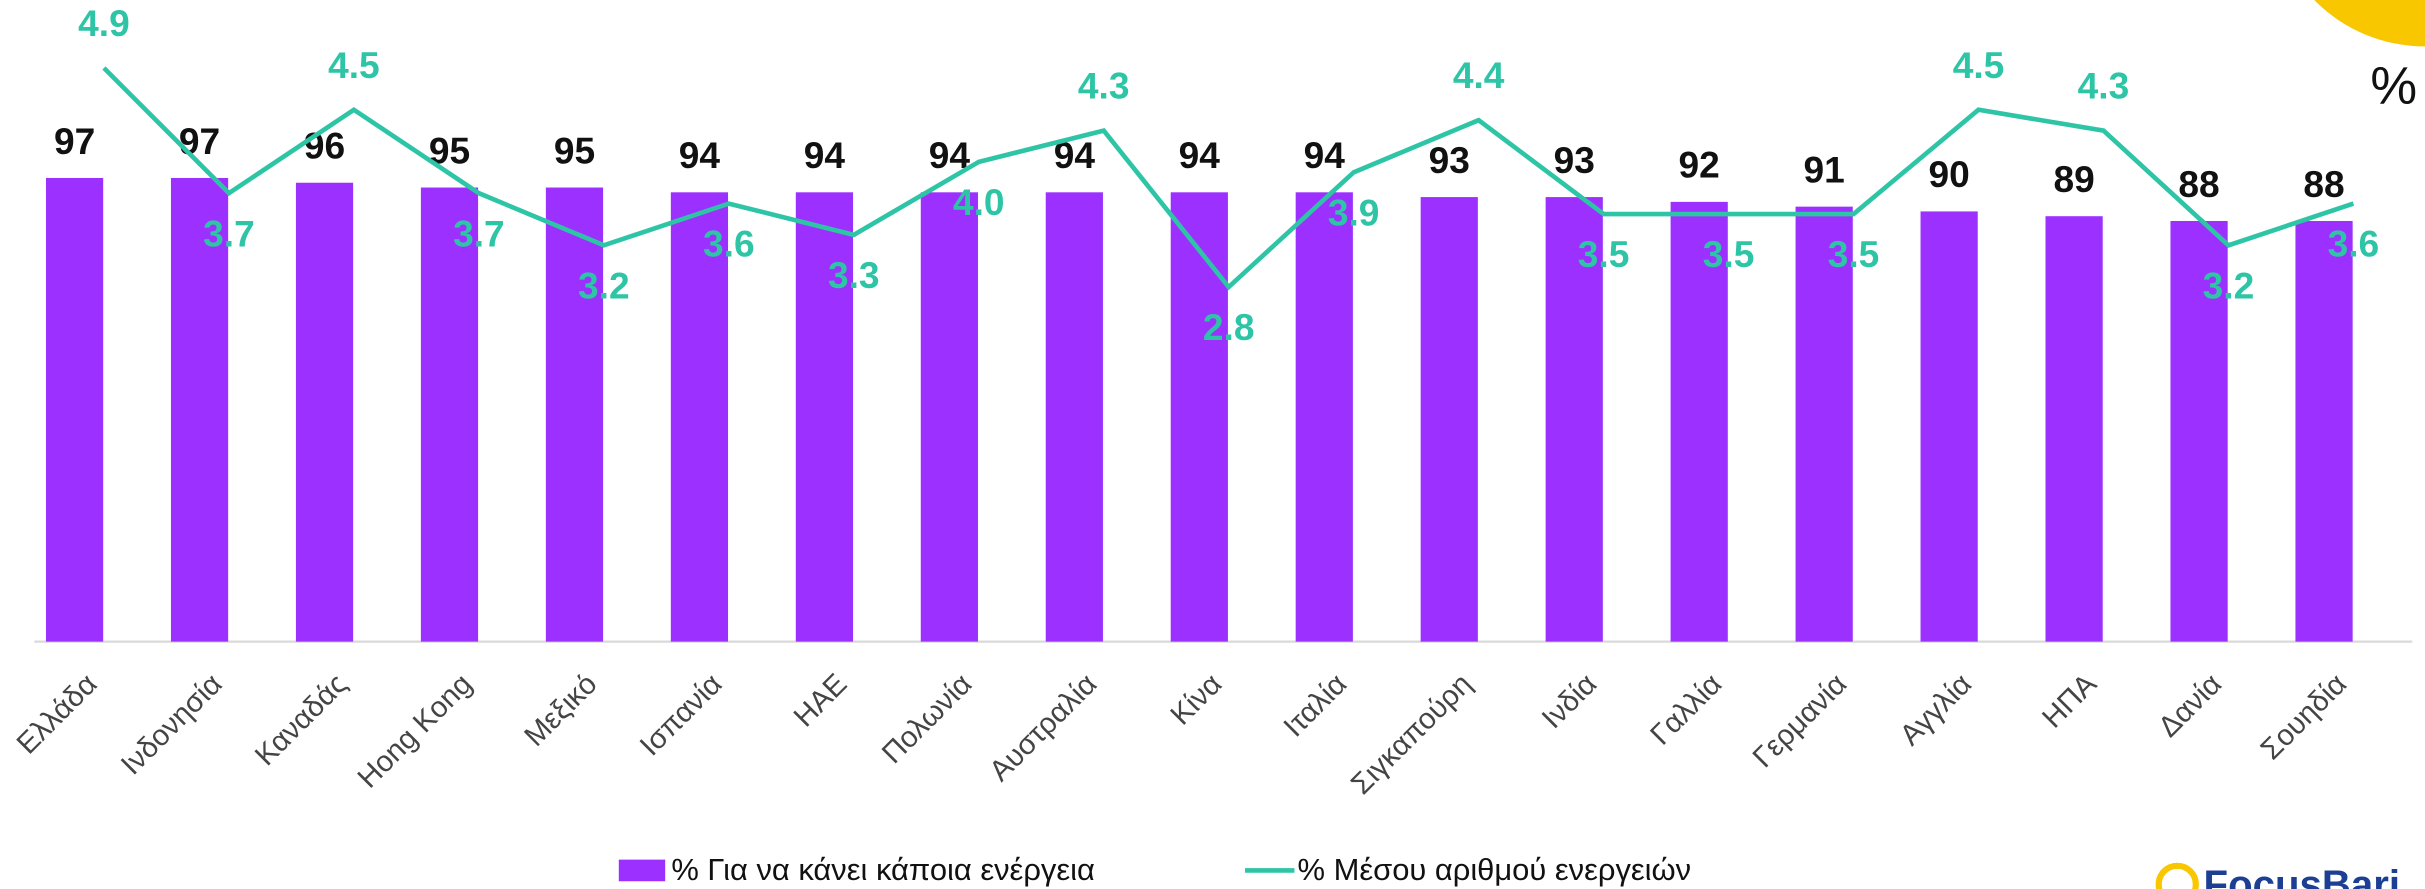  What do you see at coordinates (2177, 875) in the screenshot?
I see `logo-icon` at bounding box center [2177, 875].